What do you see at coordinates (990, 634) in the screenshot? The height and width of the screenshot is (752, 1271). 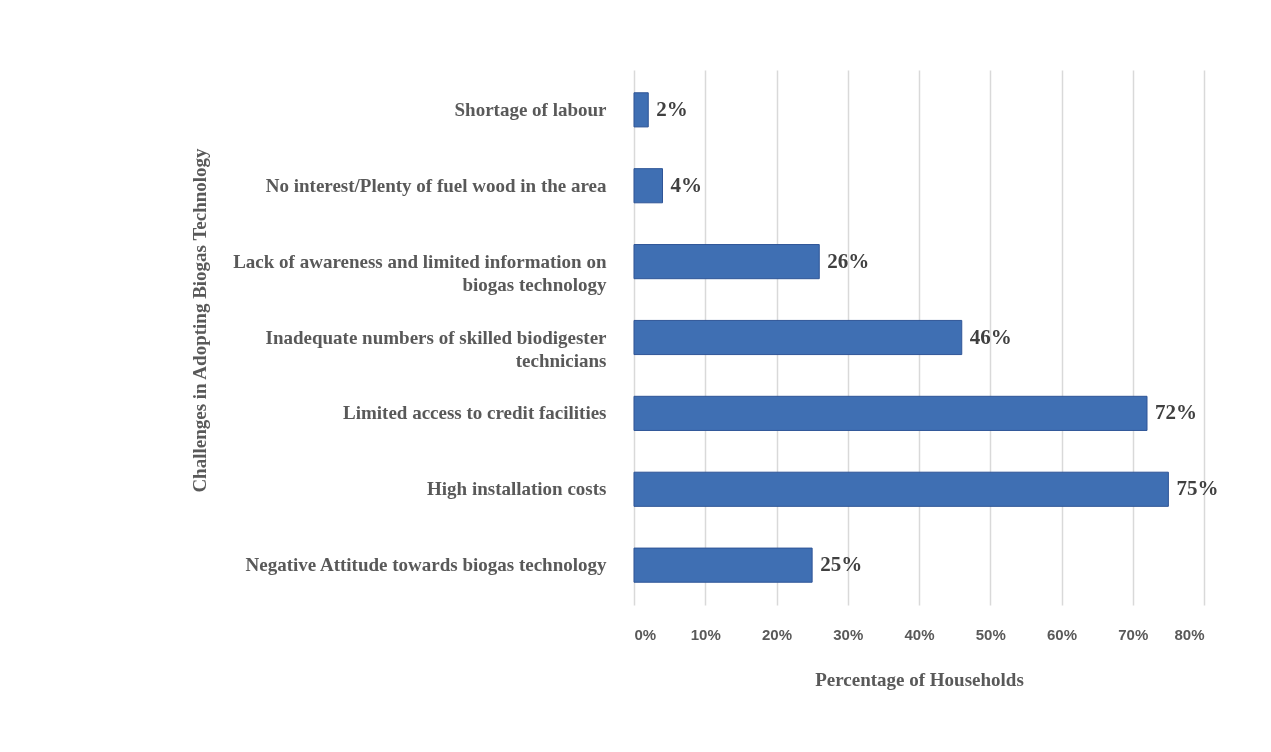 I see `x-tick-label: 50%` at bounding box center [990, 634].